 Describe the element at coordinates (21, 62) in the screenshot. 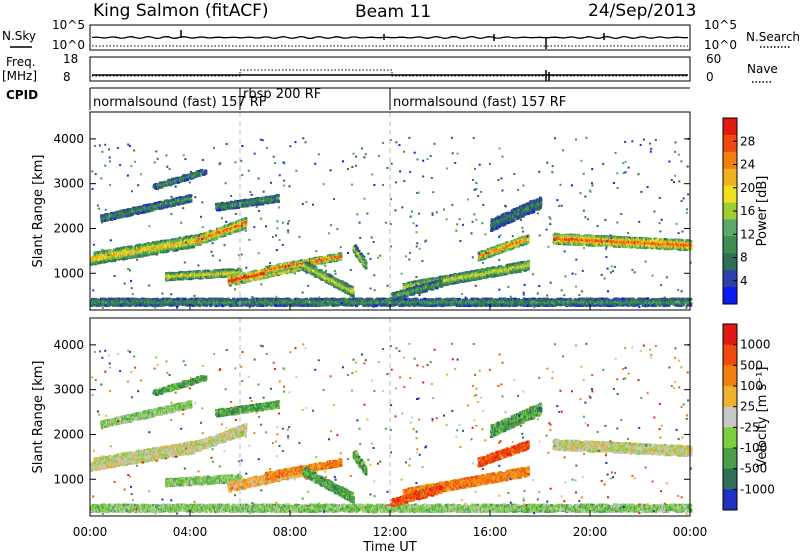

I see `freq-label-1: Freq.` at that location.